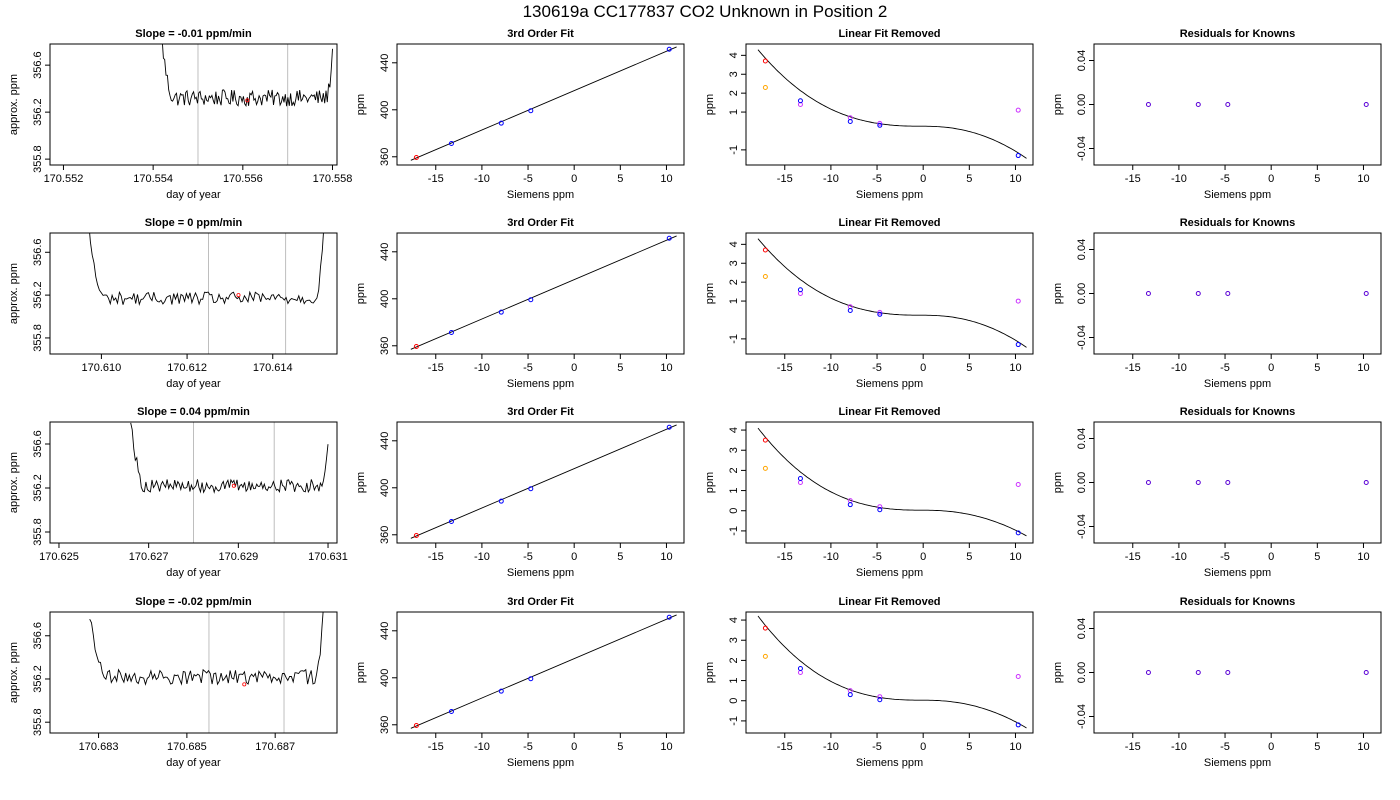 Image resolution: width=1400 pixels, height=800 pixels. I want to click on y-tick-label: 360, so click(385, 535).